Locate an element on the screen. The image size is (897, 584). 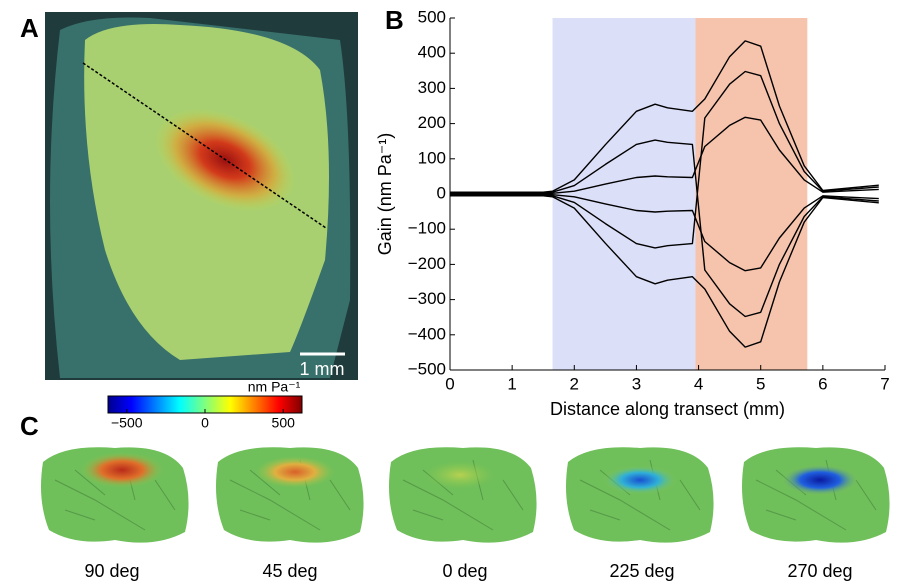
colorbar-label: nm Pa⁻¹ is located at coordinates (274, 387).